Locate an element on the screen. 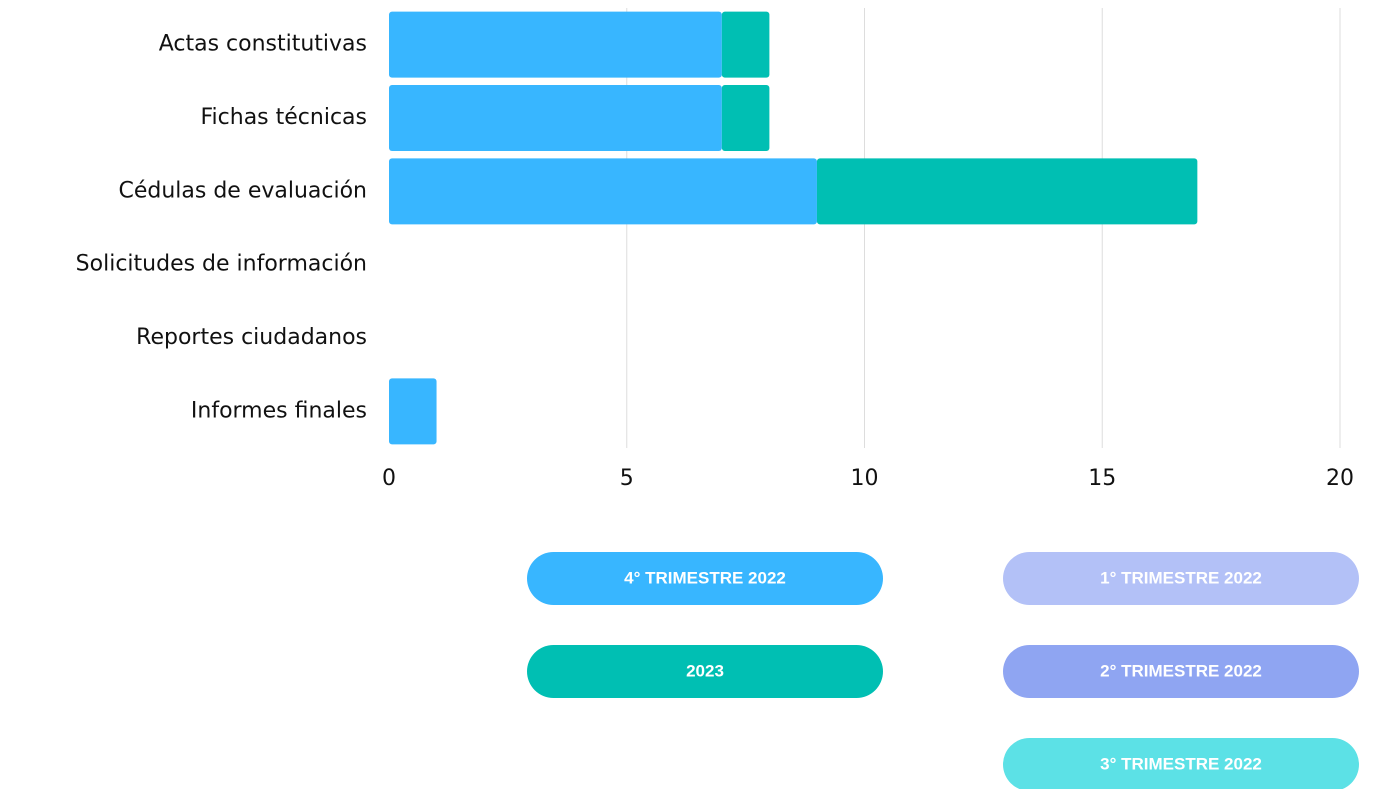  category-label: Cédulas de evaluación is located at coordinates (242, 190).